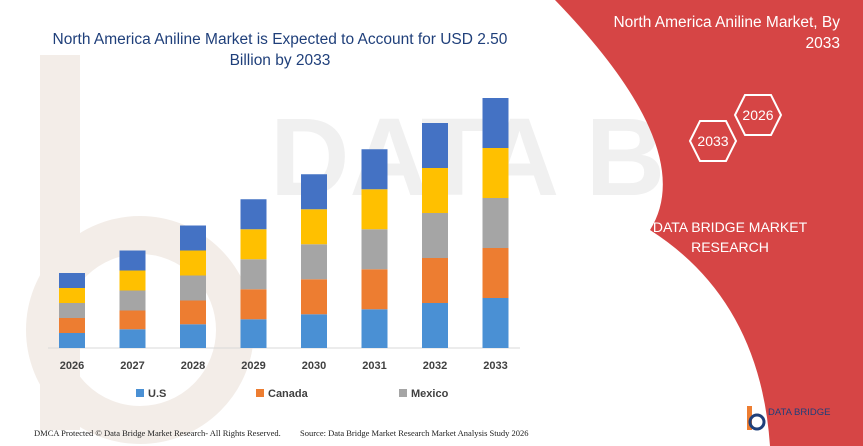 The image size is (863, 446). What do you see at coordinates (193, 366) in the screenshot?
I see `x-tick-label-2028: 2028` at bounding box center [193, 366].